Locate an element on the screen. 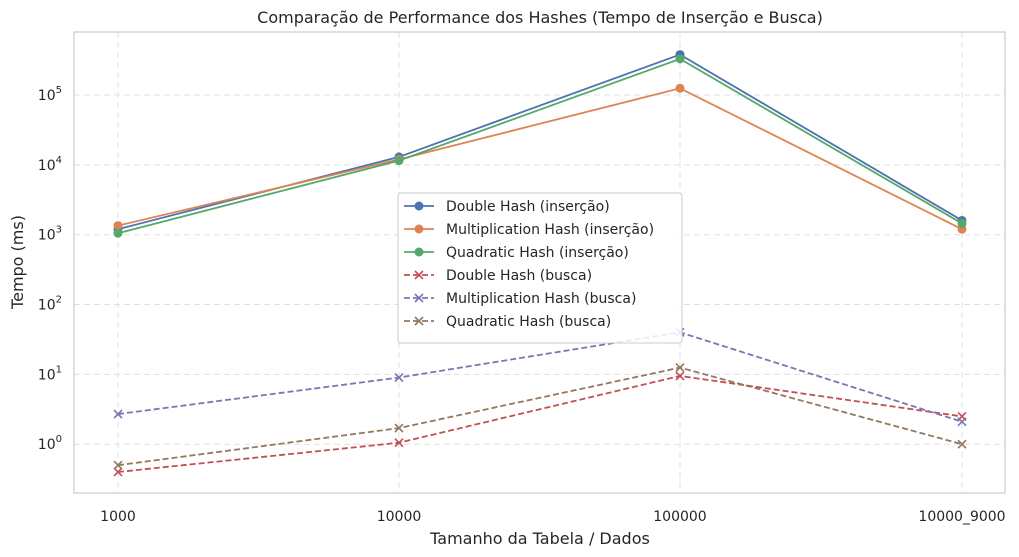  legend-label: Quadratic Hash (busca) is located at coordinates (528, 322).